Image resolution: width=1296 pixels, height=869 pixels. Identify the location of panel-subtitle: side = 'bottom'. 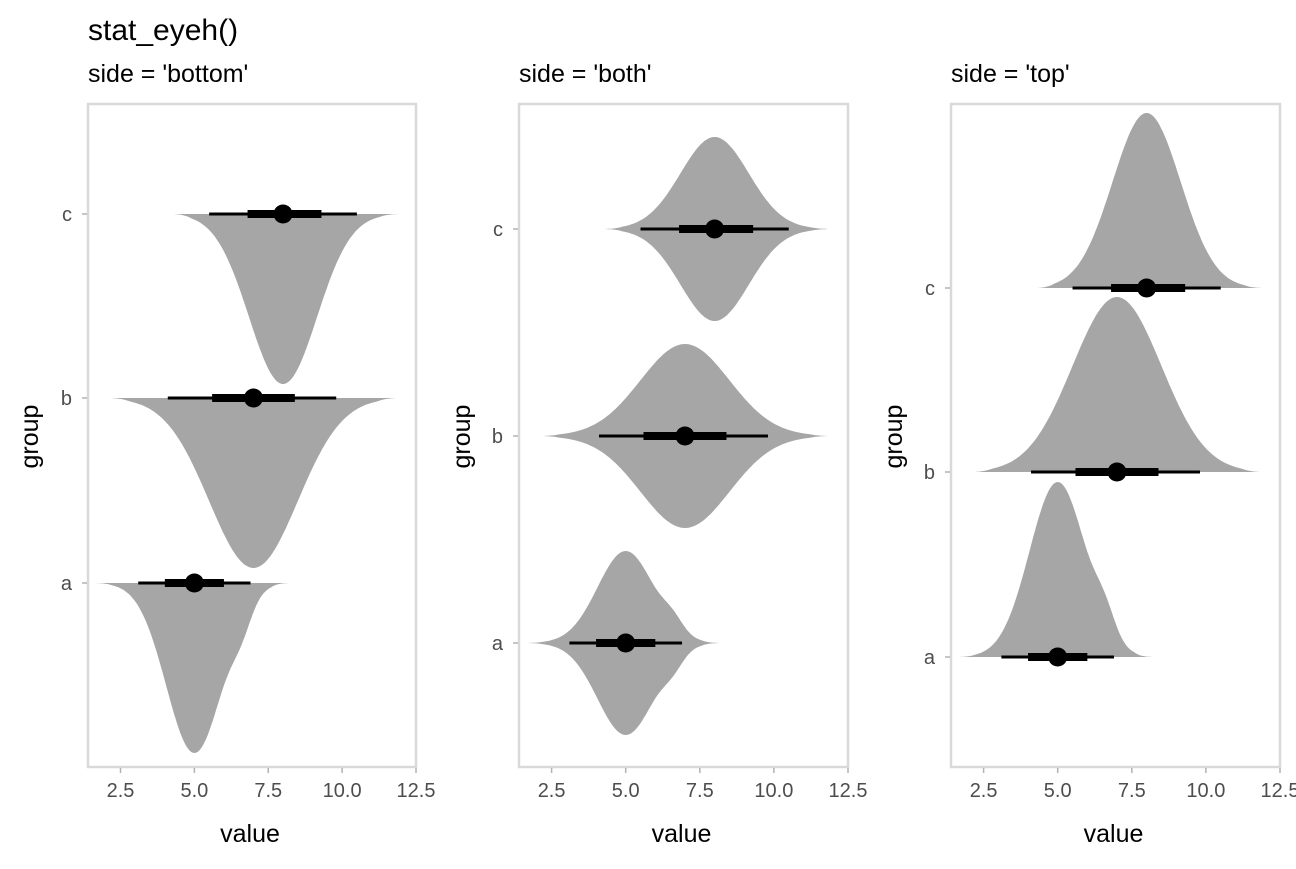
(168, 74).